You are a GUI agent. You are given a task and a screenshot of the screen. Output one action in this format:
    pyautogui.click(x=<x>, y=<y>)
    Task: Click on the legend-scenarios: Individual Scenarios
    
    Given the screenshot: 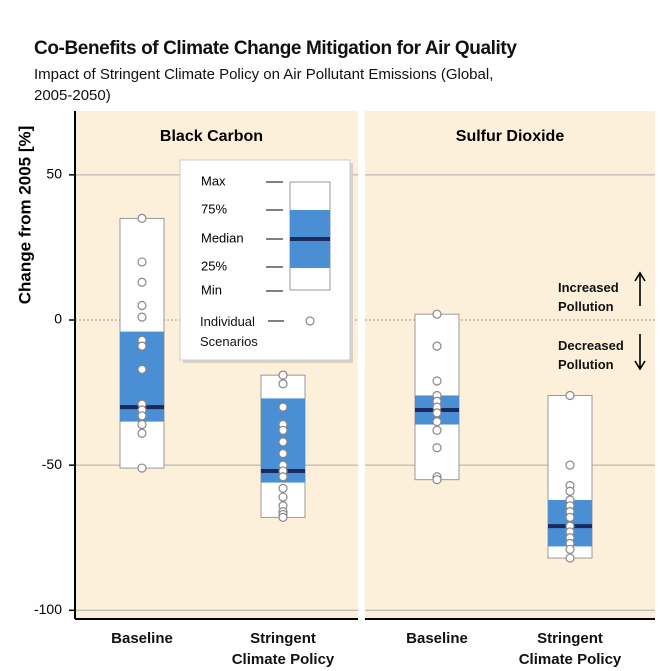 What is the action you would take?
    pyautogui.click(x=229, y=331)
    